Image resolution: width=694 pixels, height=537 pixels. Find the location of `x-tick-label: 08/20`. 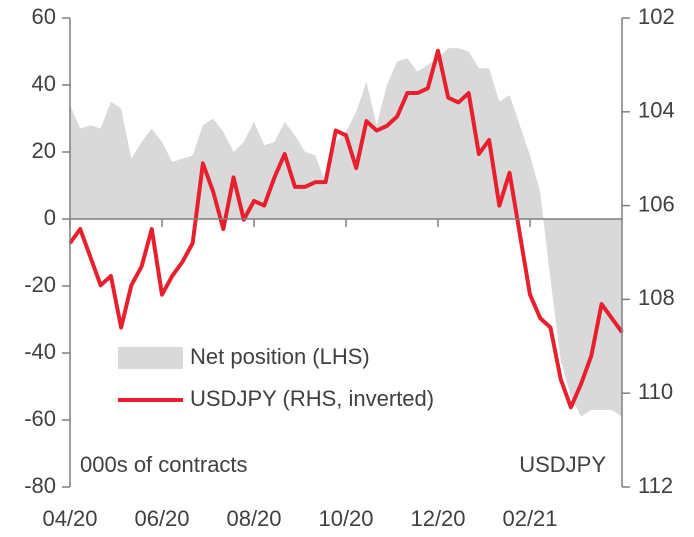

x-tick-label: 08/20 is located at coordinates (253, 518).